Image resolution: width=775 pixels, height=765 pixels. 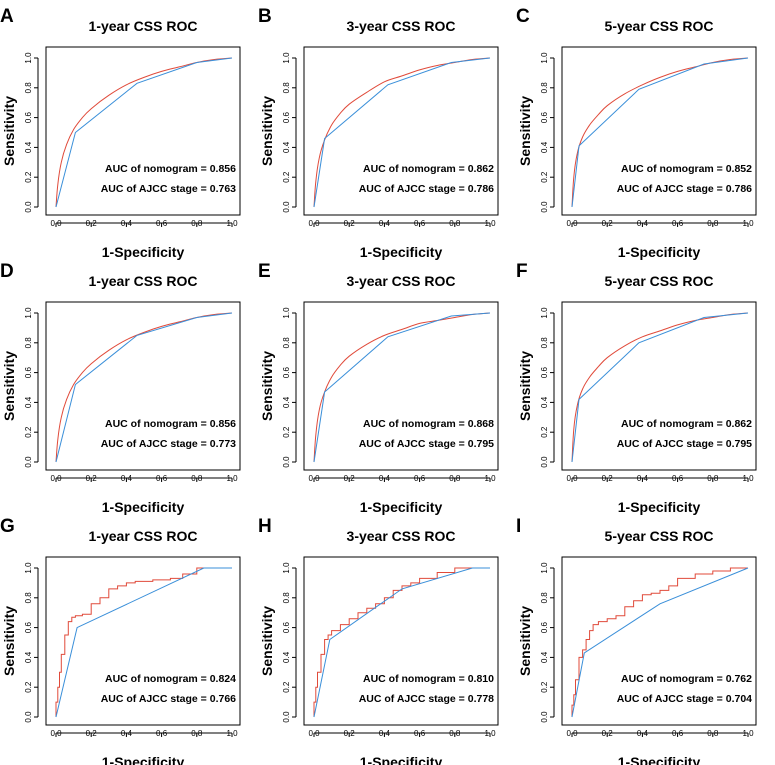 I want to click on auc-ajcc-label: AUC of AJCC stage = 0.795, so click(x=684, y=444).